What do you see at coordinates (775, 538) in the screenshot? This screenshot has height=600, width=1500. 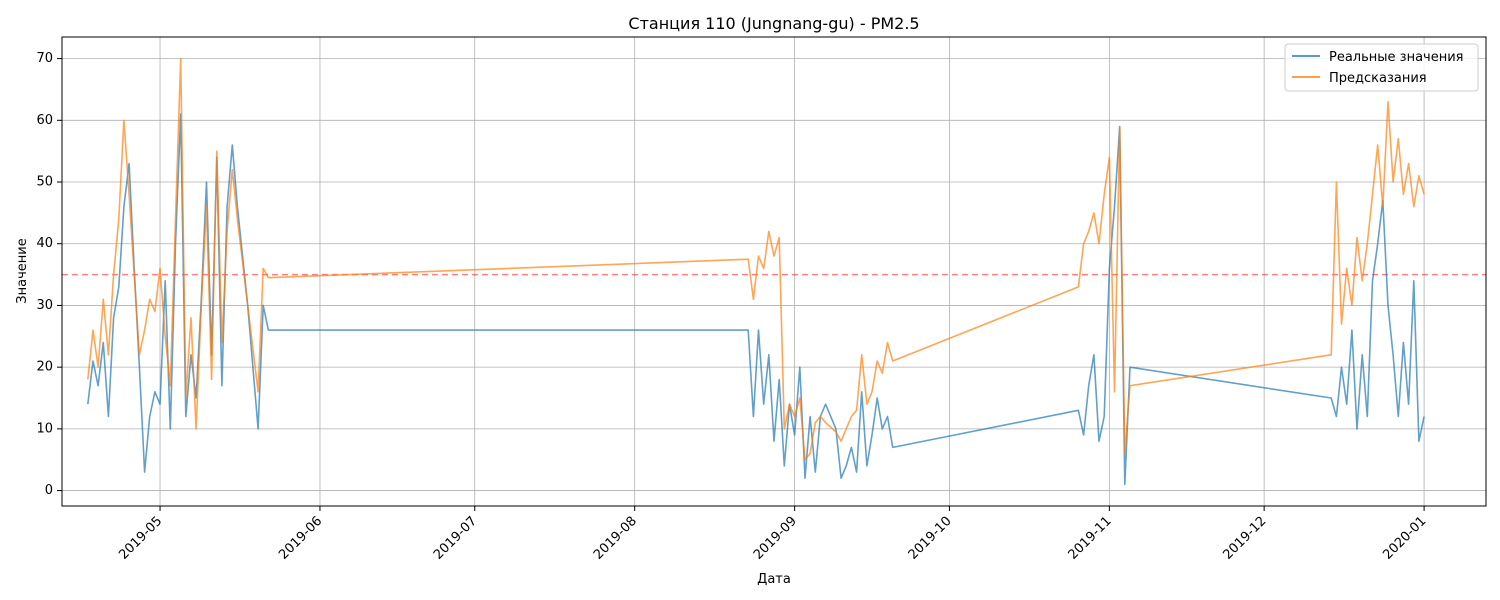 I see `x-tick-label: 2019-09` at bounding box center [775, 538].